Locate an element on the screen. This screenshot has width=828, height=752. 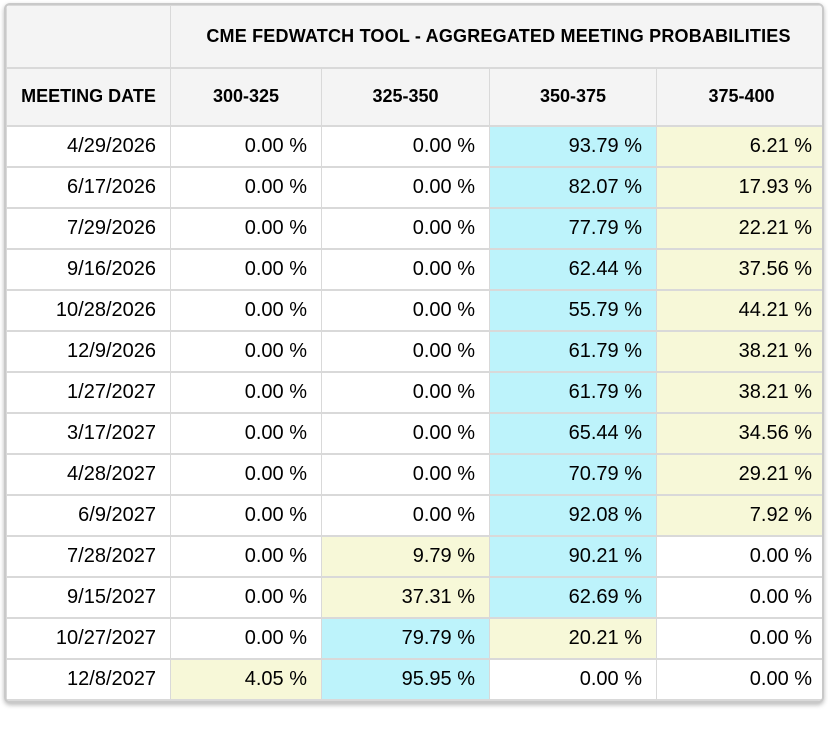
table-row: 12/9/2026 0.00 % 0.00 % 61.79 % 38.21 % is located at coordinates (414, 351).